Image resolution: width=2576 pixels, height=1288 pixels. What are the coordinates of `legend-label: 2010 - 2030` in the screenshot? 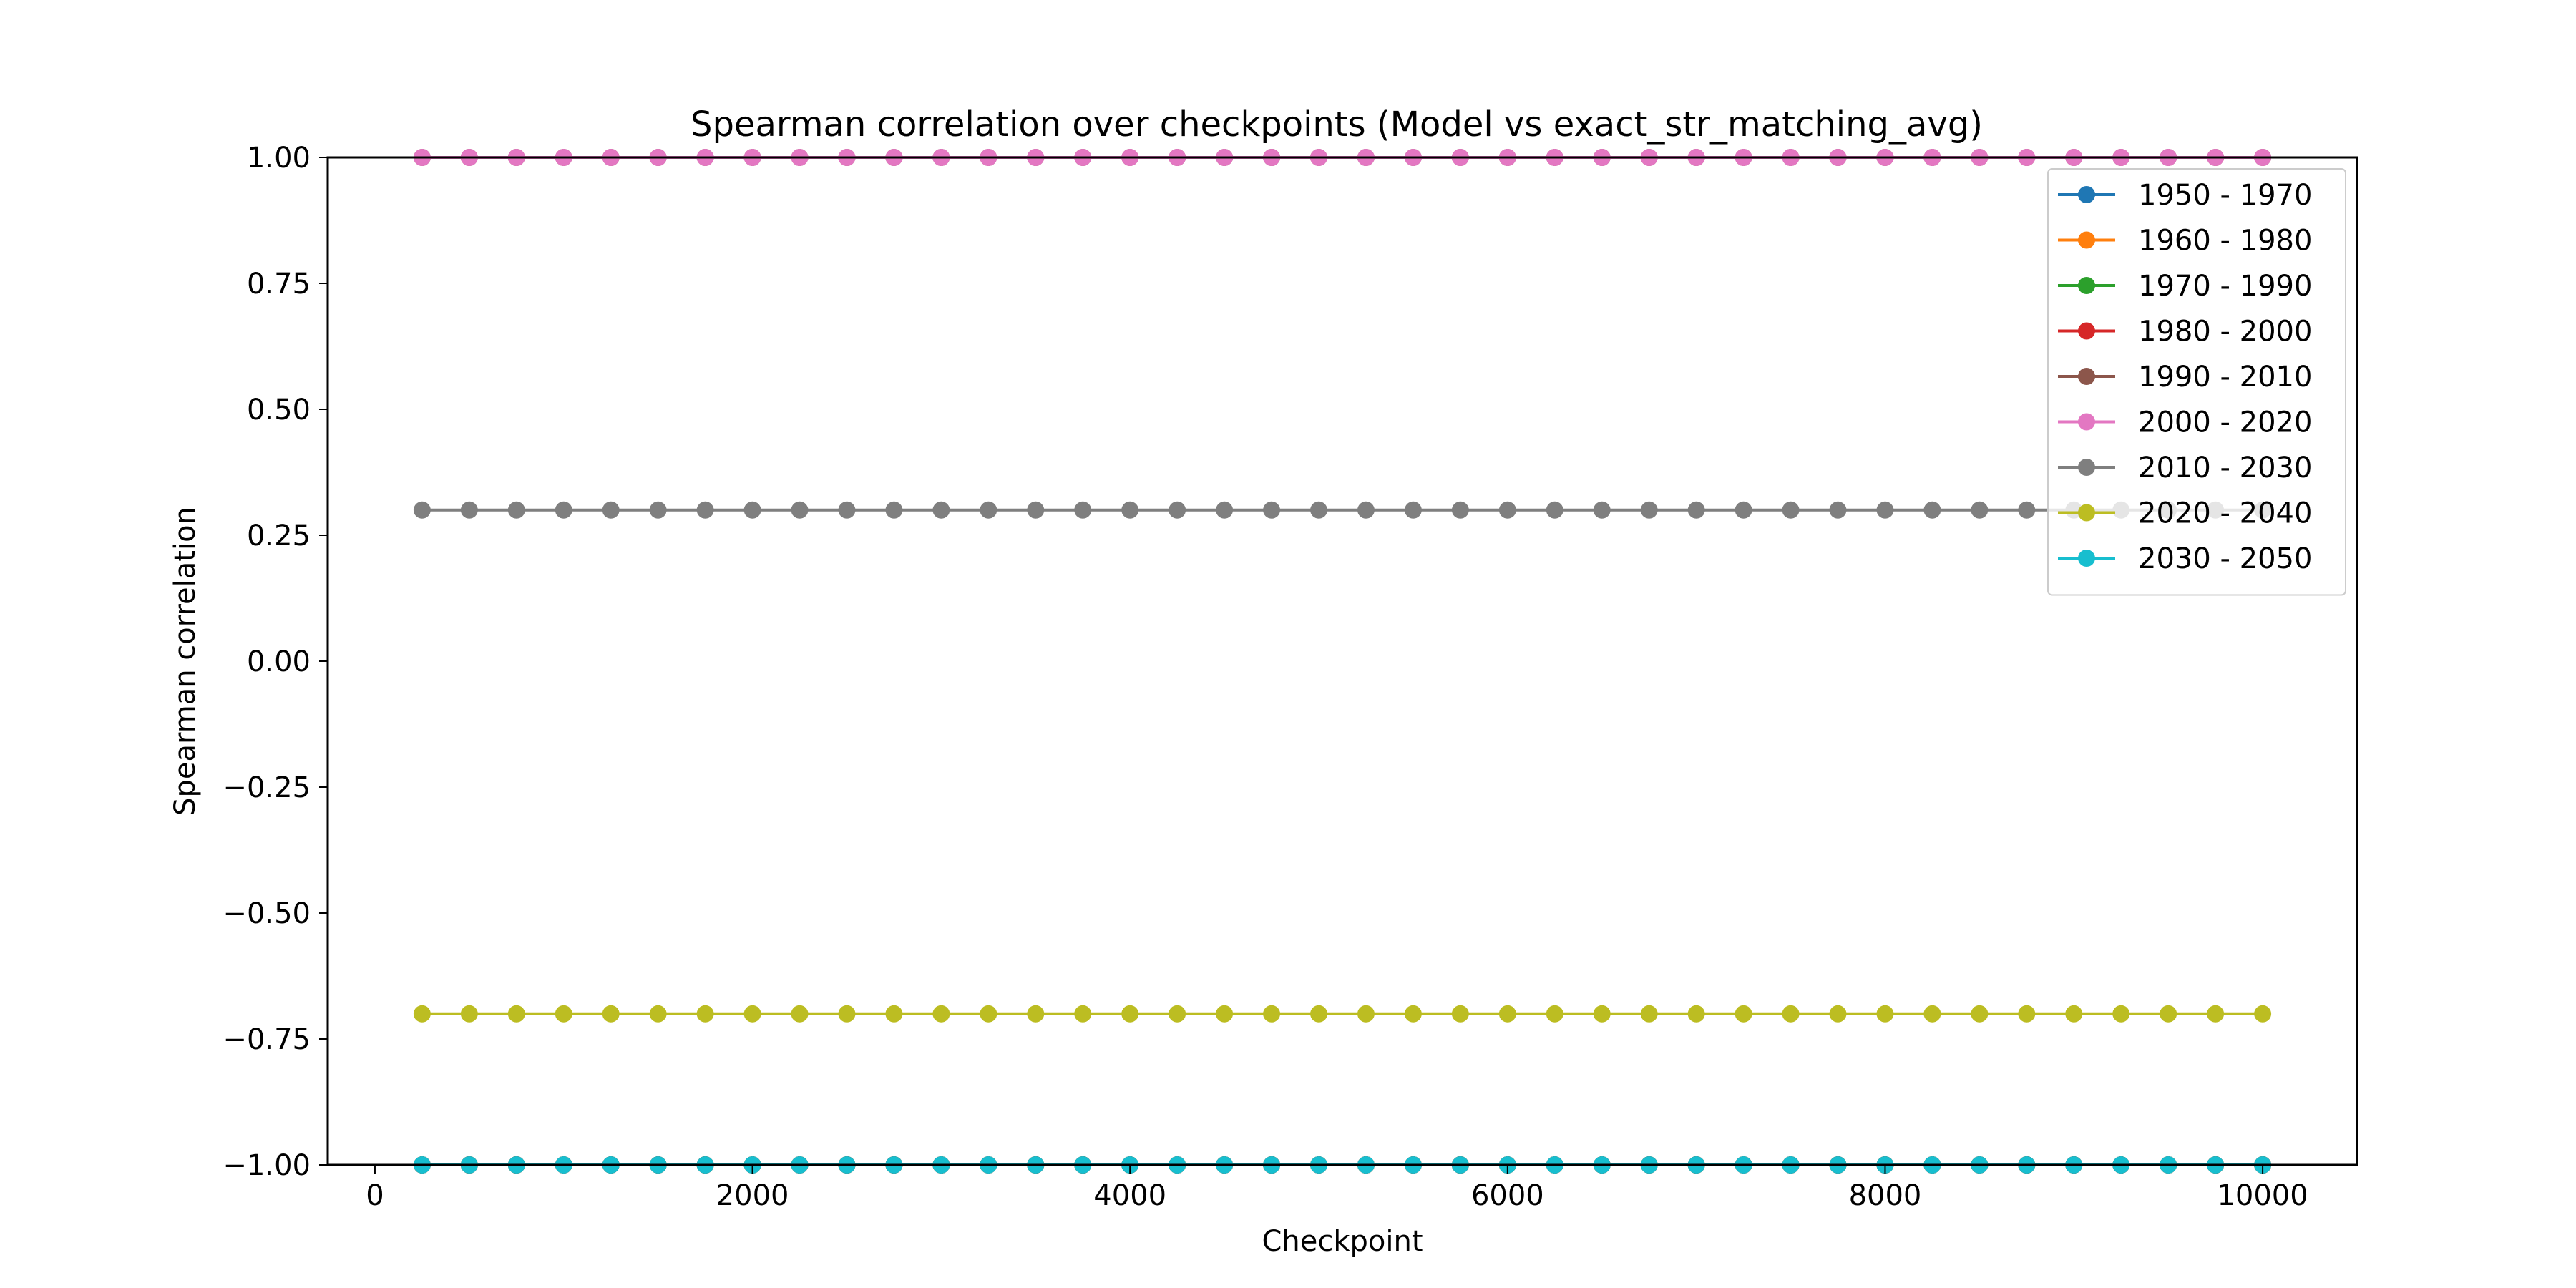 It's located at (2225, 468).